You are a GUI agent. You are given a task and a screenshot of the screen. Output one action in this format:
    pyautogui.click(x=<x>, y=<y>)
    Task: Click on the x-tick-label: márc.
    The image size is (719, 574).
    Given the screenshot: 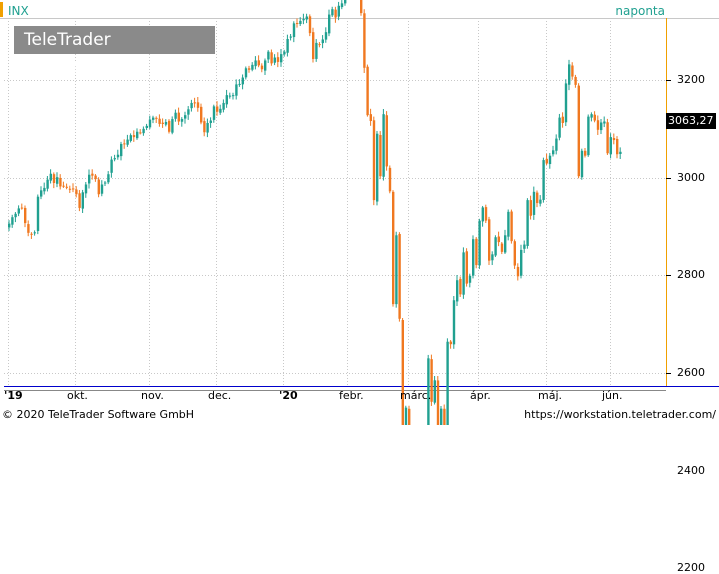 What is the action you would take?
    pyautogui.click(x=416, y=395)
    